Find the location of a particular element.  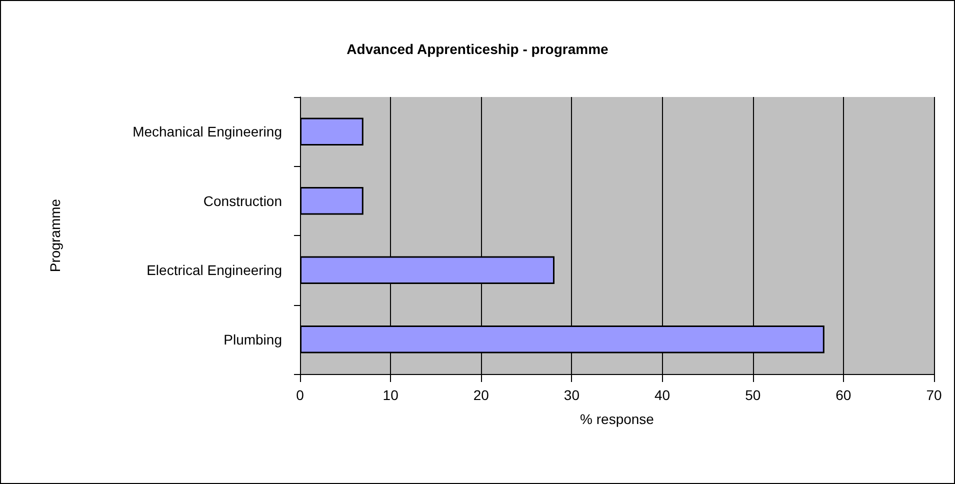

x-tick-label: 60 is located at coordinates (844, 395).